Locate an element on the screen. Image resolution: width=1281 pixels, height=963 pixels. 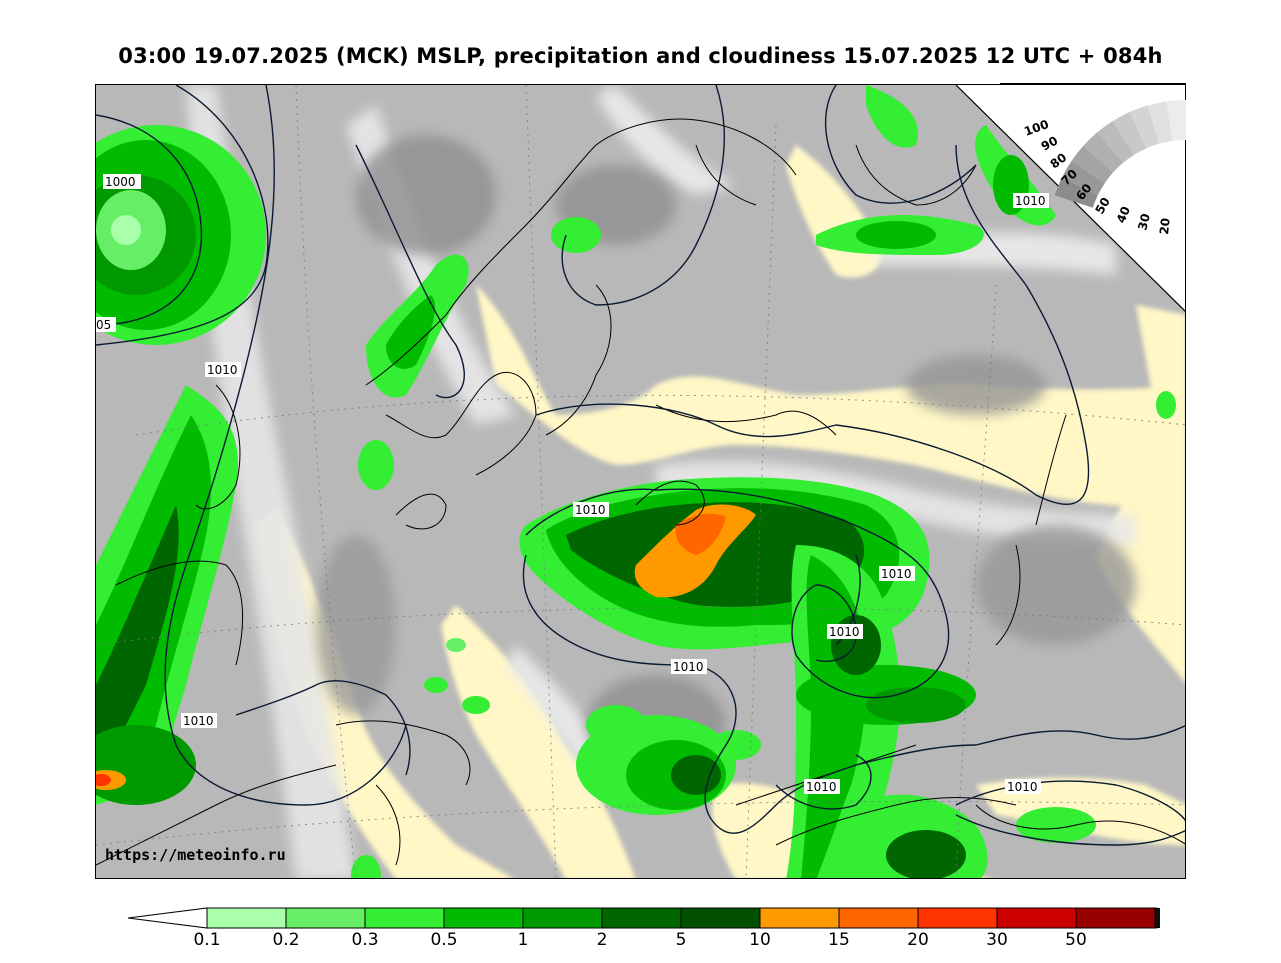
cloudiness-label-20: 20 is located at coordinates (1165, 226).